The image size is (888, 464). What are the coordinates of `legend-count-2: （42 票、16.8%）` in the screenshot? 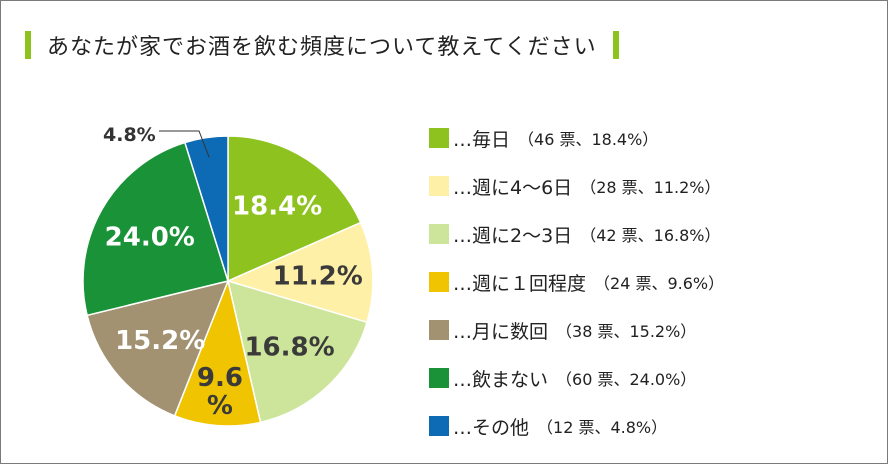 It's located at (650, 235).